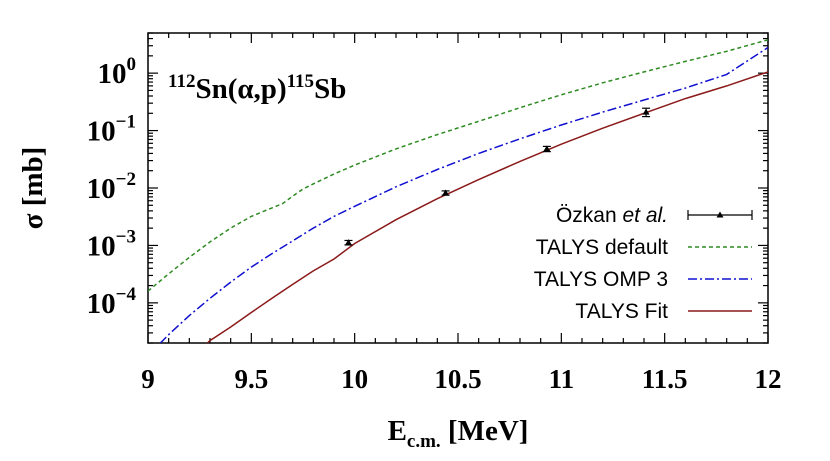 The width and height of the screenshot is (830, 461). I want to click on x-tick-label: 12, so click(768, 379).